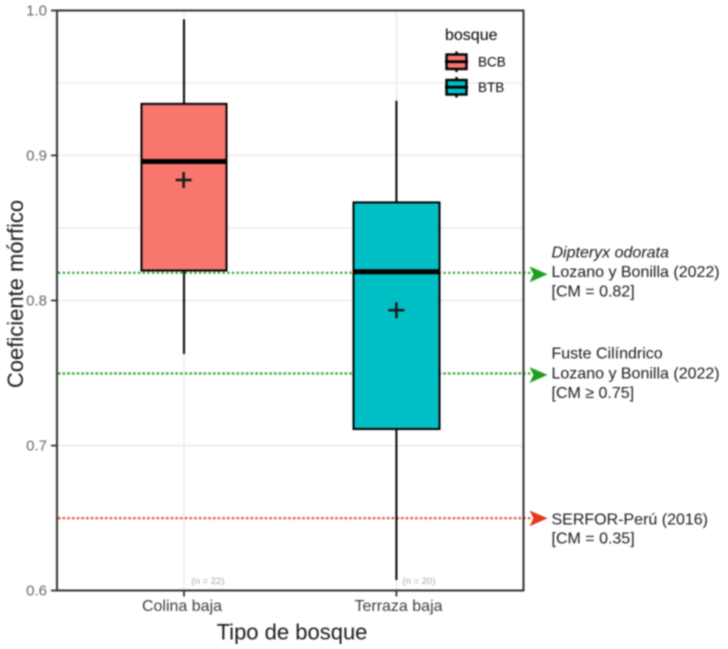 The image size is (728, 649). Describe the element at coordinates (593, 539) in the screenshot. I see `svg-text: [CM = 0.35]` at that location.